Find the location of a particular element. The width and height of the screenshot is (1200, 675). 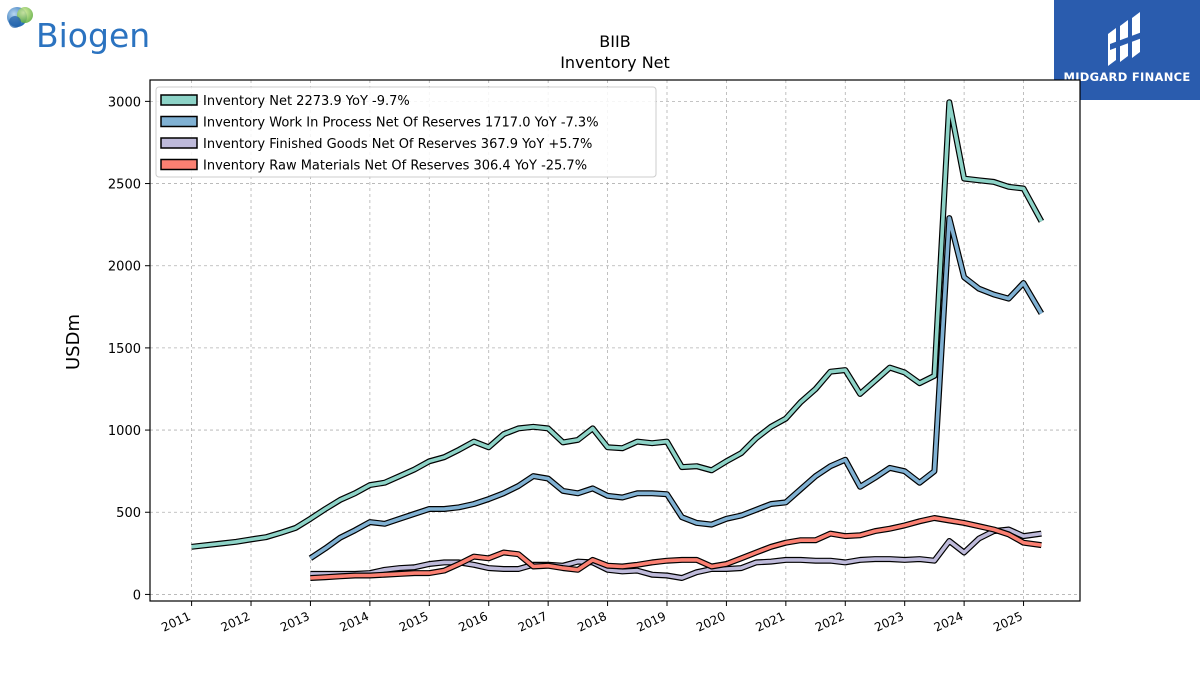

x-tick-label: 2013 is located at coordinates (295, 622).